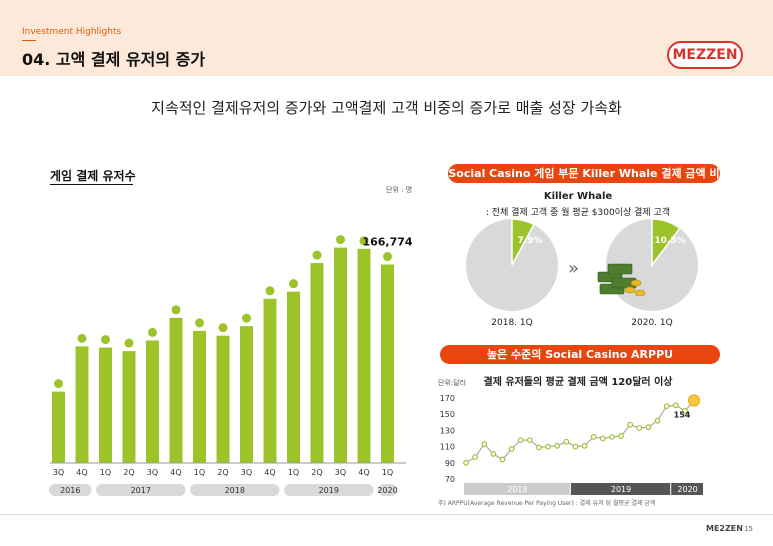 This screenshot has width=773, height=546. What do you see at coordinates (93, 176) in the screenshot?
I see `bar-chart-title: 게임 결제 유저수` at bounding box center [93, 176].